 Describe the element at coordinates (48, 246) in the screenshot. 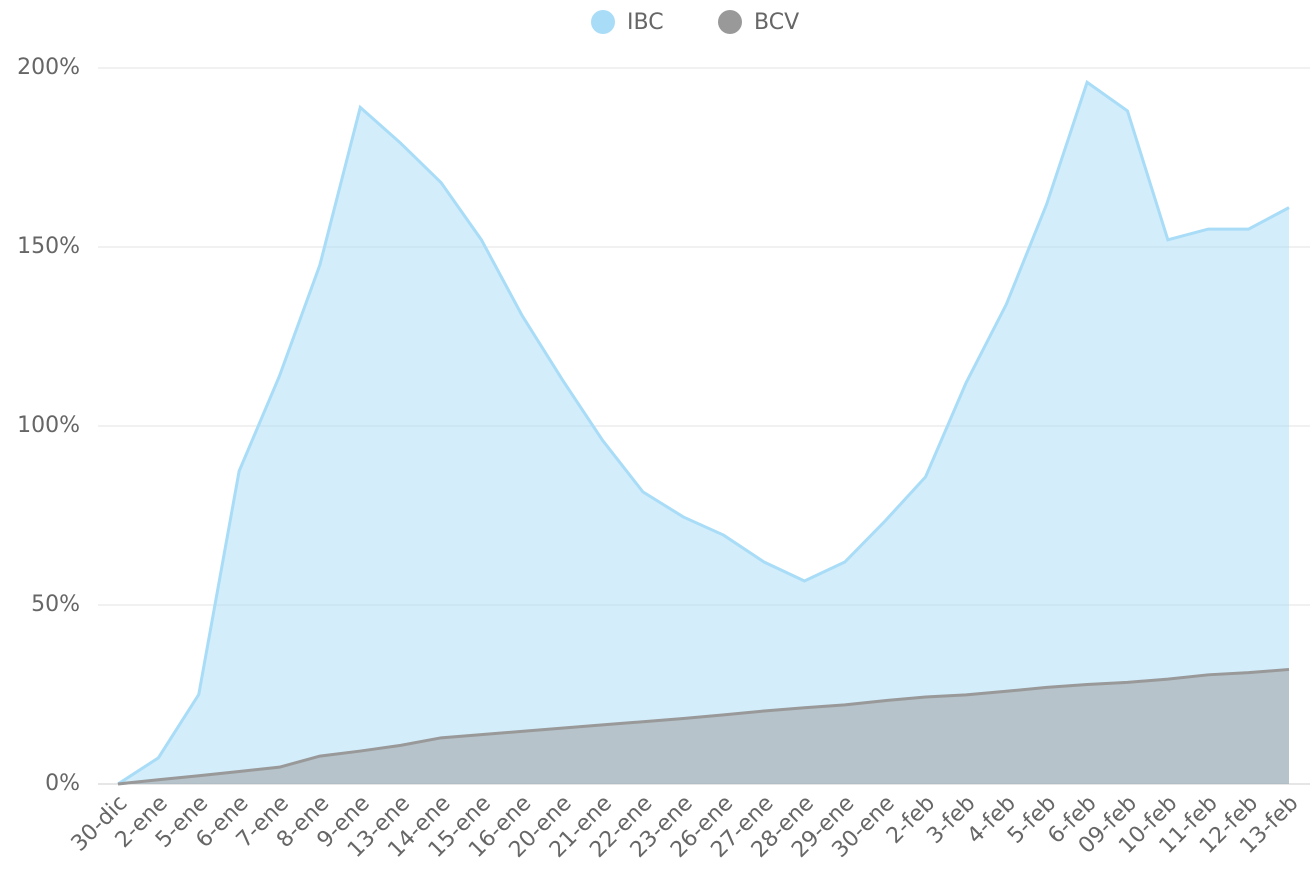

I see `y-tick-label: 150%` at that location.